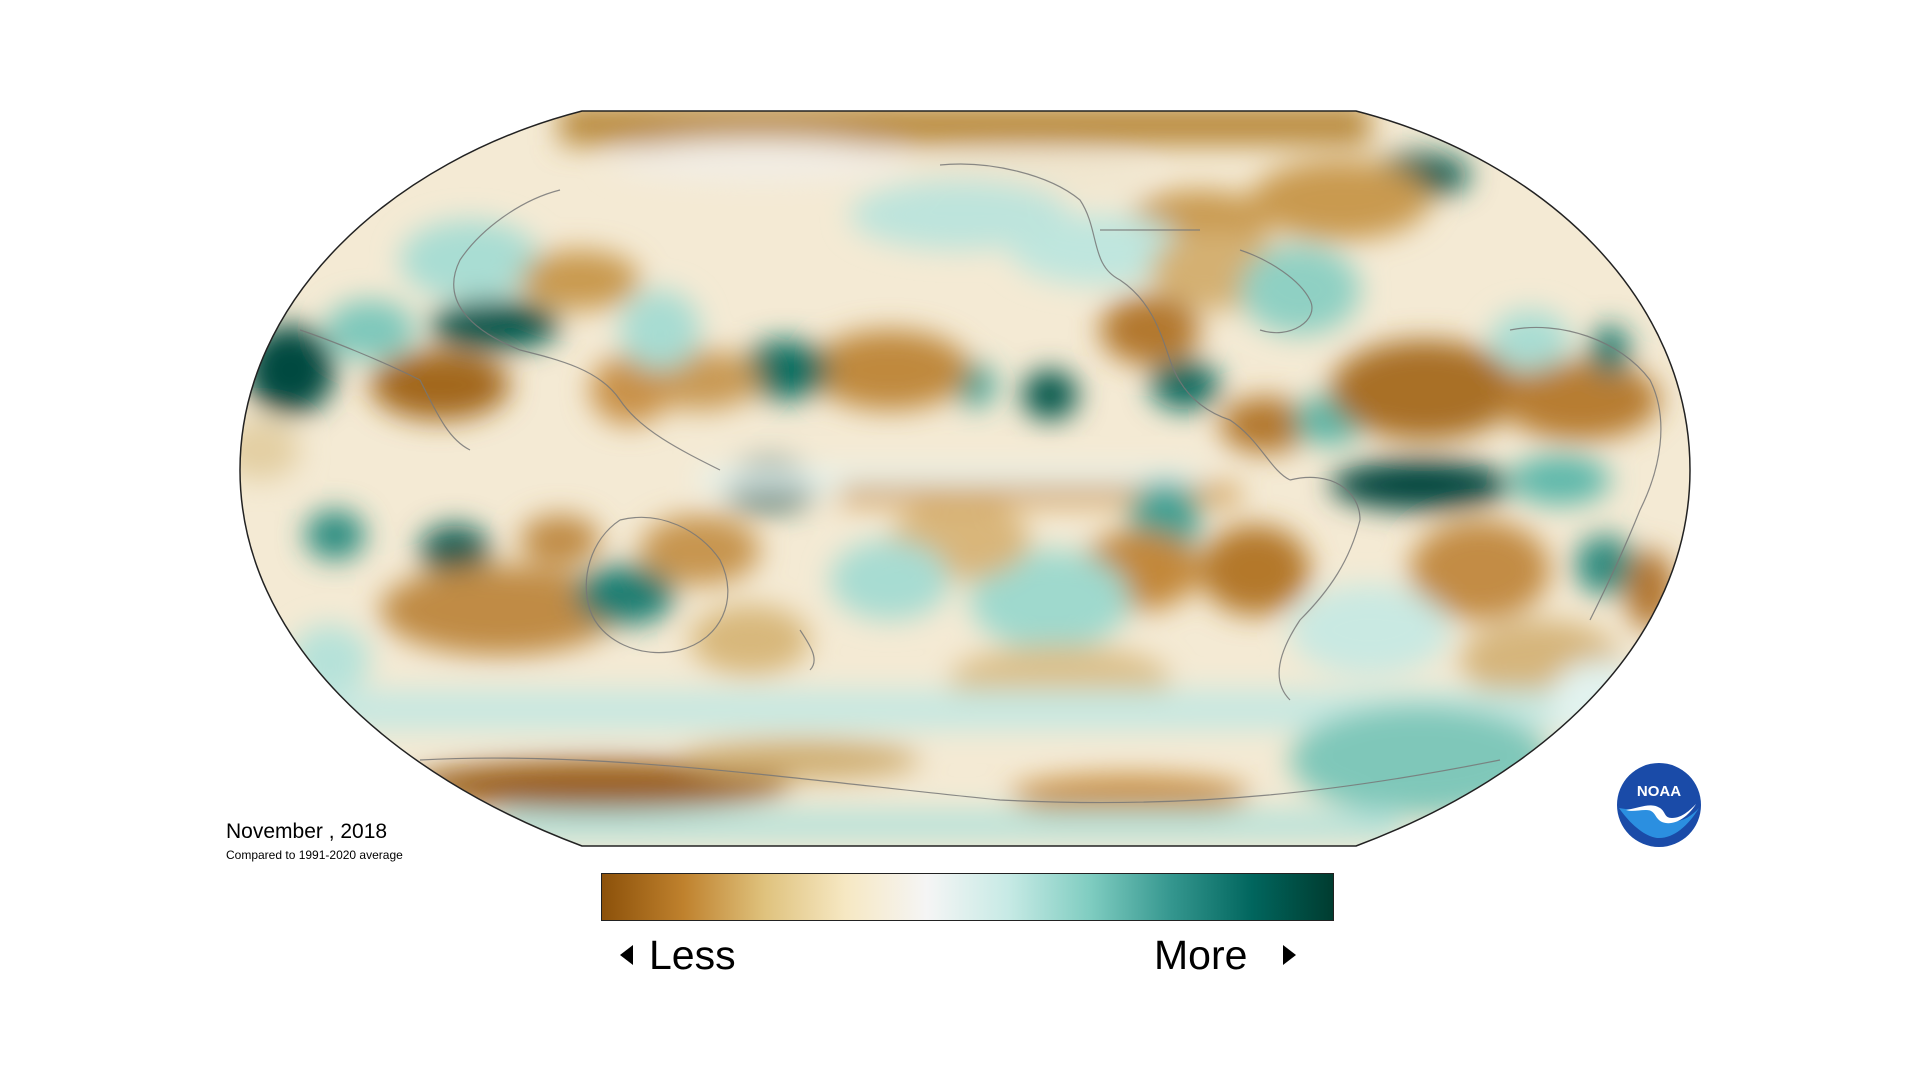 The width and height of the screenshot is (1920, 1080). I want to click on legend-high-group: More, so click(1225, 955).